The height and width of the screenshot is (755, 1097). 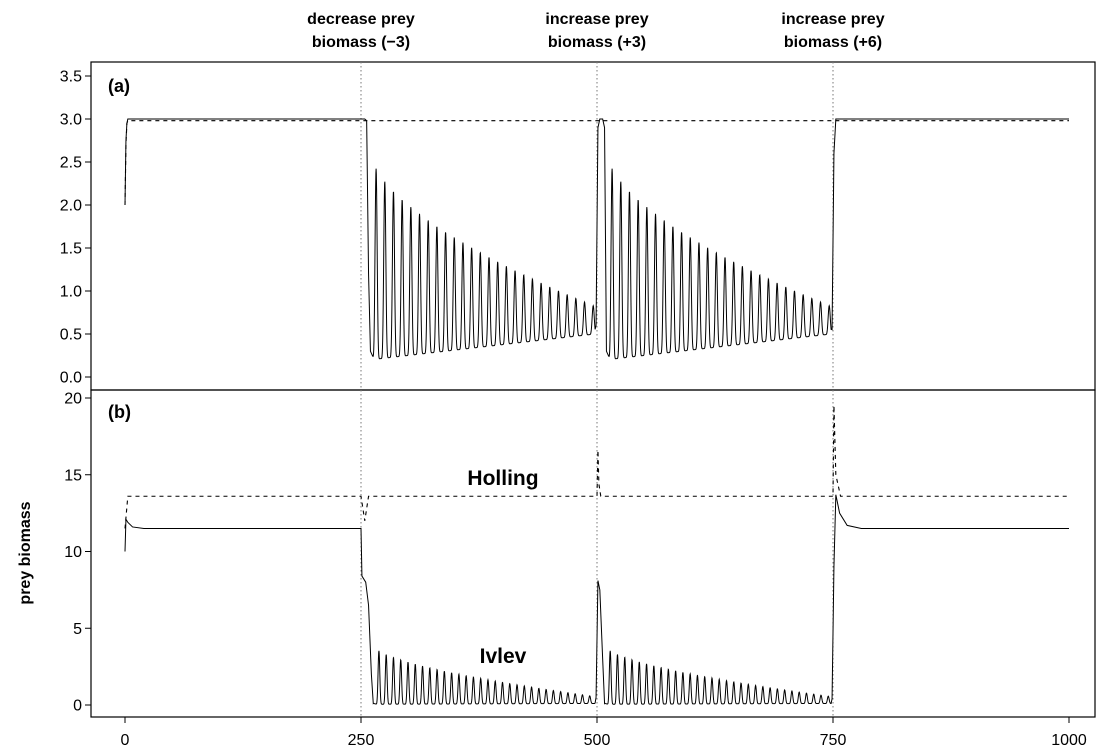 What do you see at coordinates (73, 552) in the screenshot?
I see `y-tick-label-b: 10` at bounding box center [73, 552].